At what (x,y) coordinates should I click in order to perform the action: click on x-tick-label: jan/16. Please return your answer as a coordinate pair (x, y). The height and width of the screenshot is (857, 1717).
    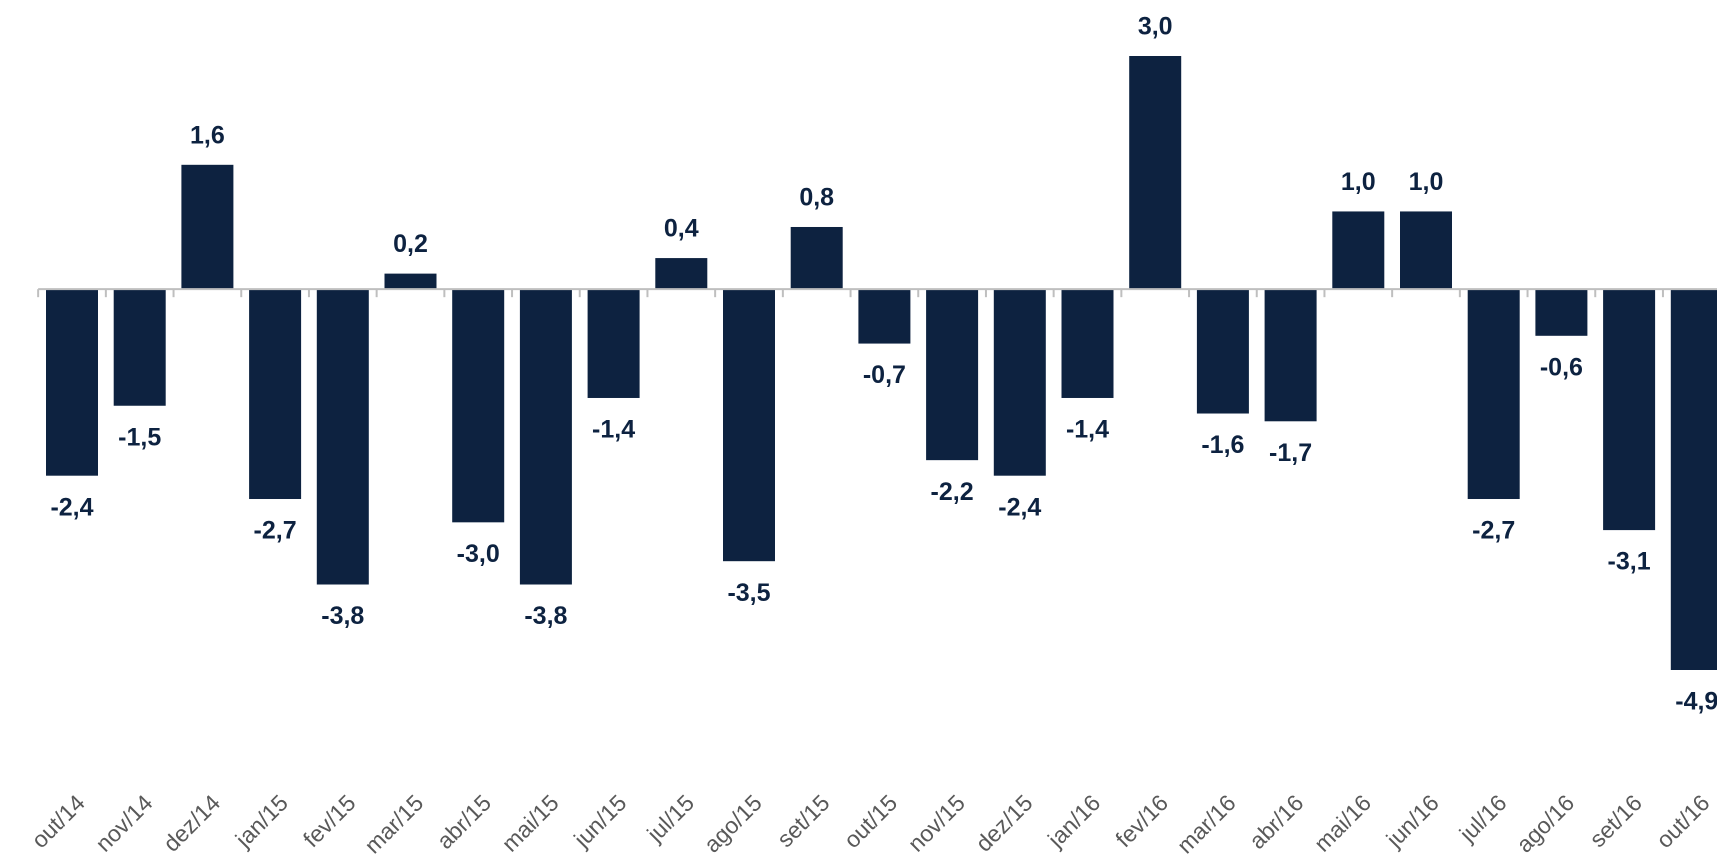
    Looking at the image, I should click on (1073, 820).